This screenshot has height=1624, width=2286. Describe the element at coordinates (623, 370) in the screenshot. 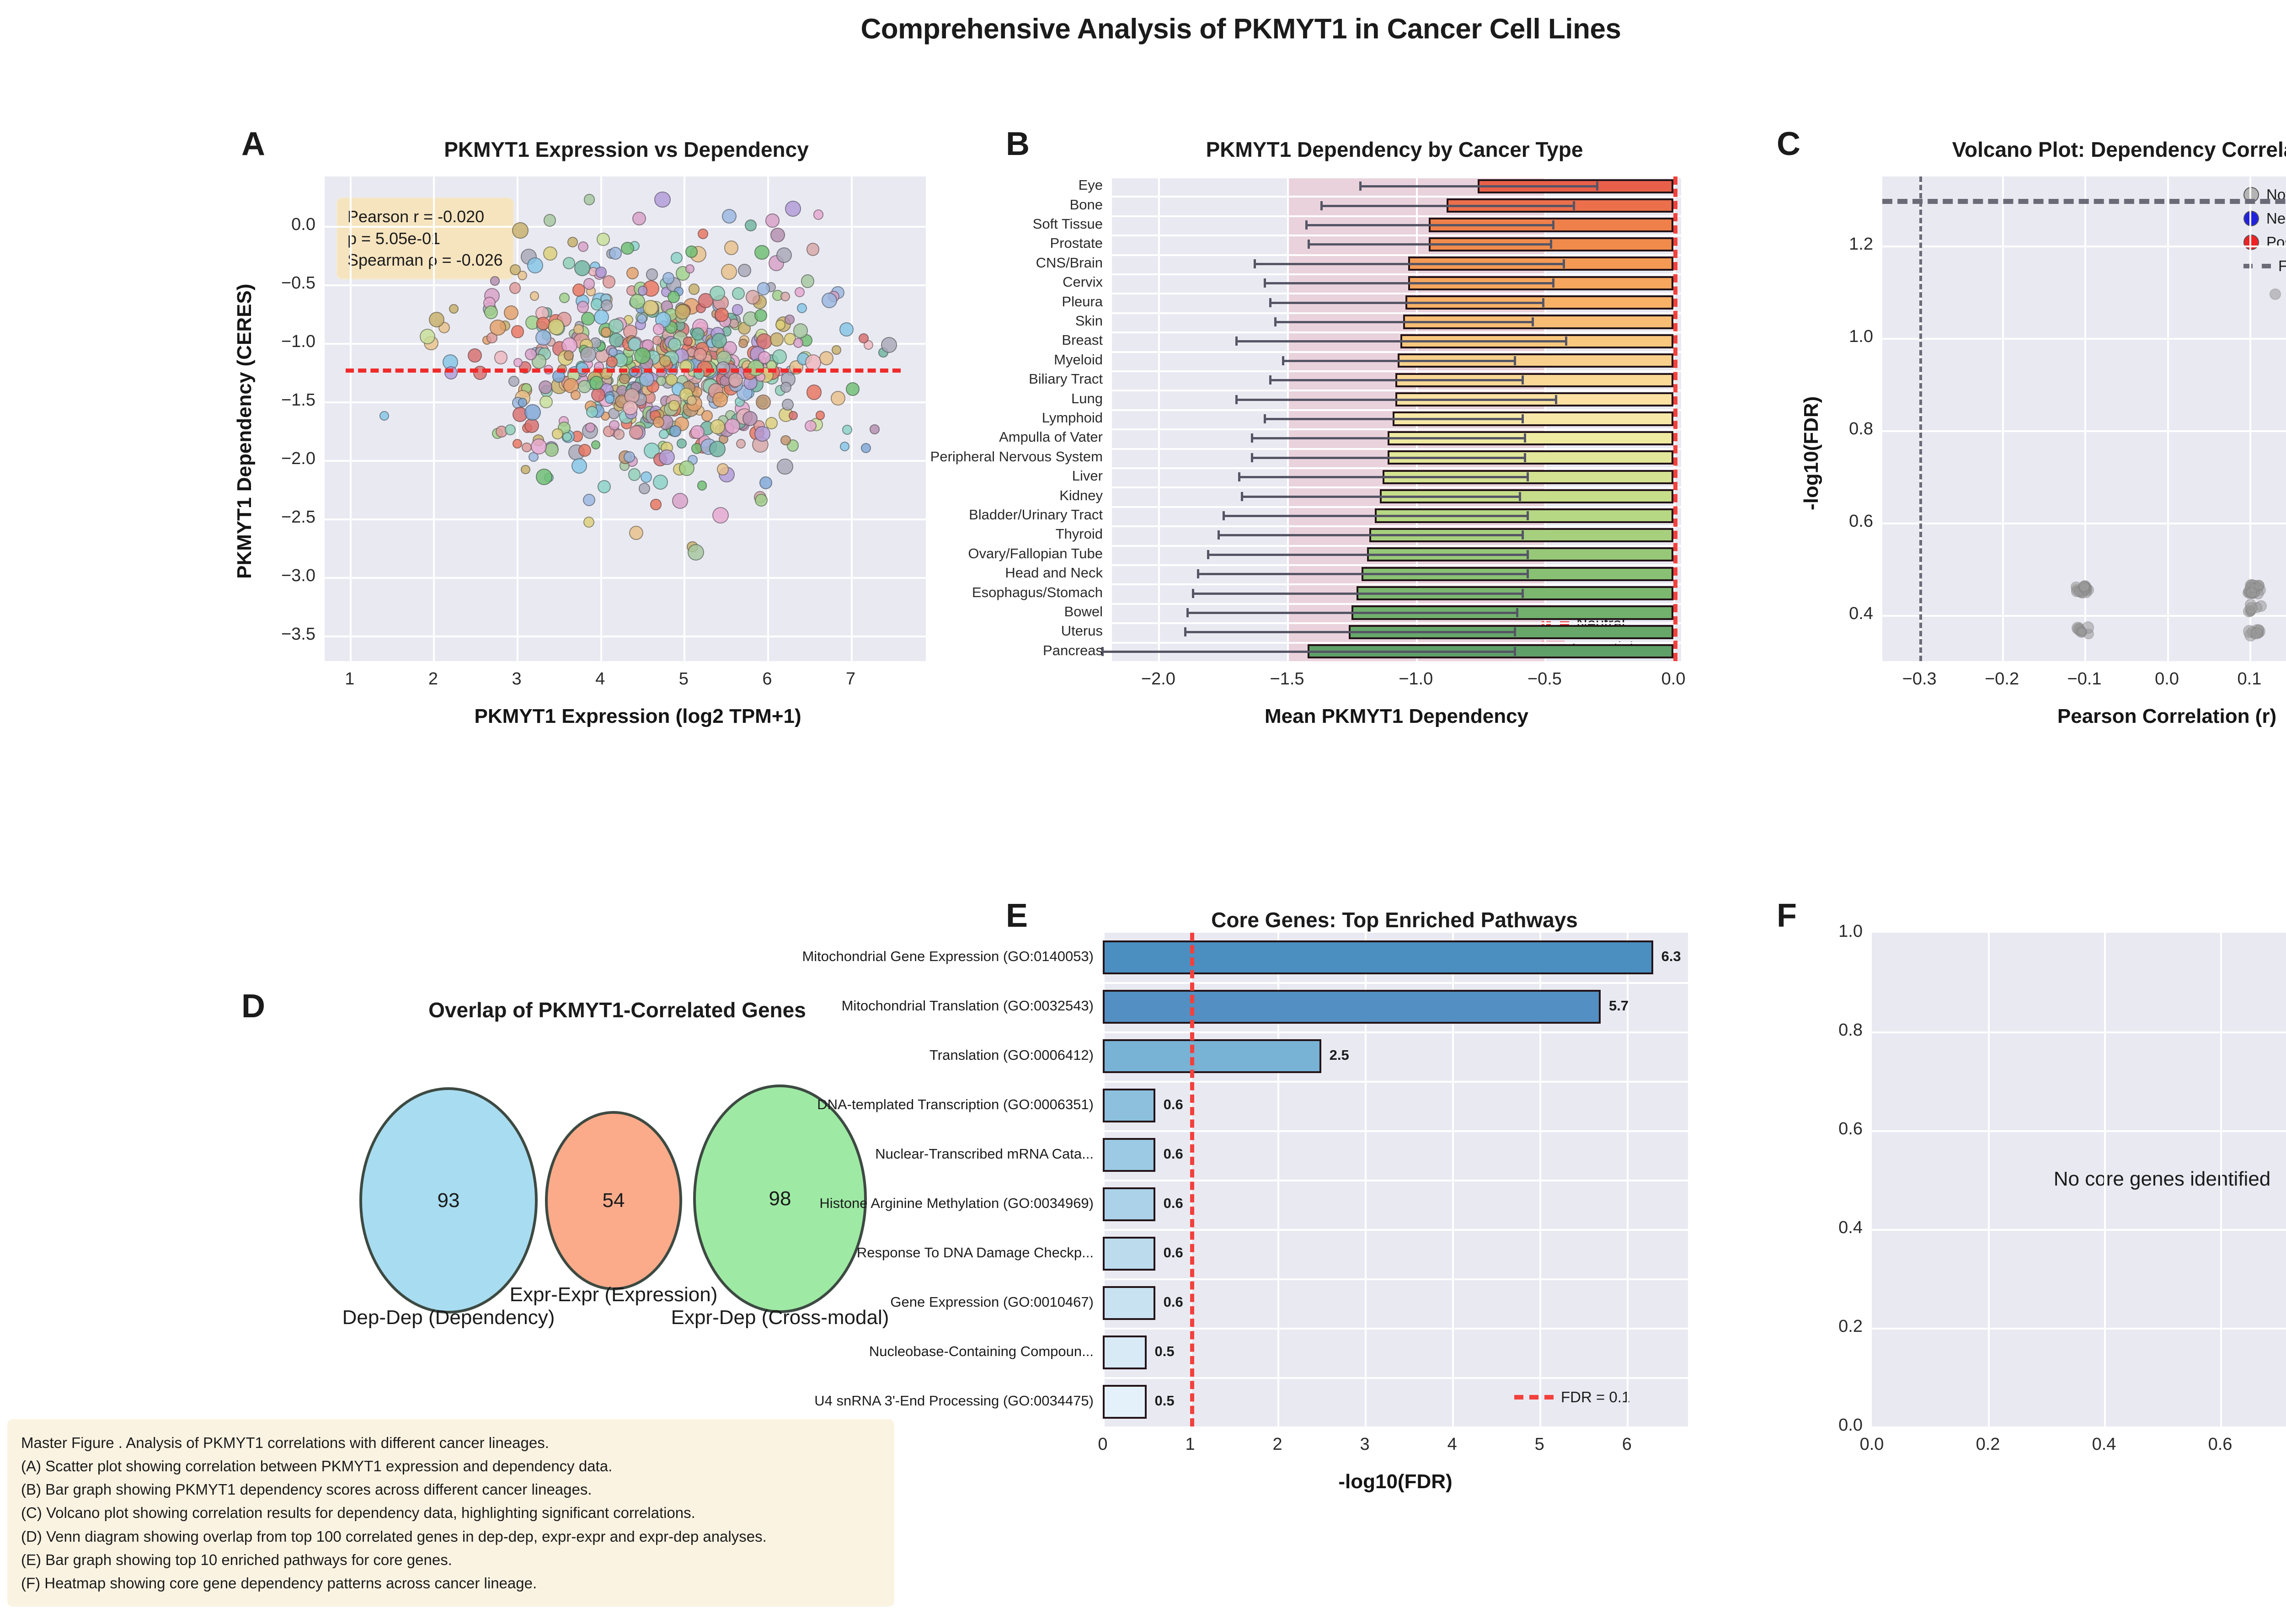

I see `panel-a-trendline` at that location.